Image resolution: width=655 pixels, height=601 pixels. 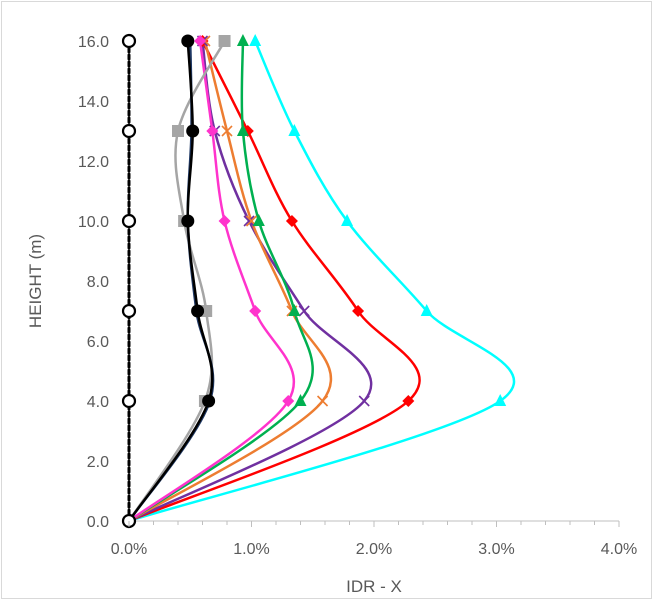 What do you see at coordinates (93, 102) in the screenshot?
I see `y-tick-label: 14.0` at bounding box center [93, 102].